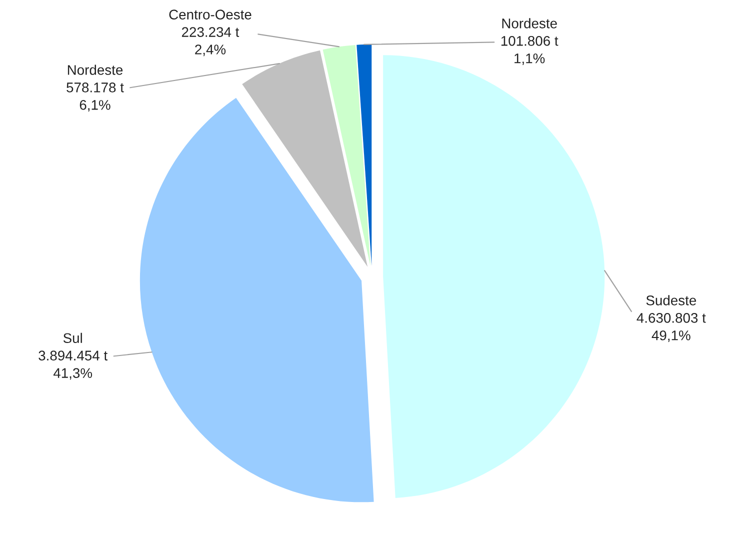 Image resolution: width=744 pixels, height=554 pixels. I want to click on data-label: 4.630.803 t 49,1%, so click(671, 327).